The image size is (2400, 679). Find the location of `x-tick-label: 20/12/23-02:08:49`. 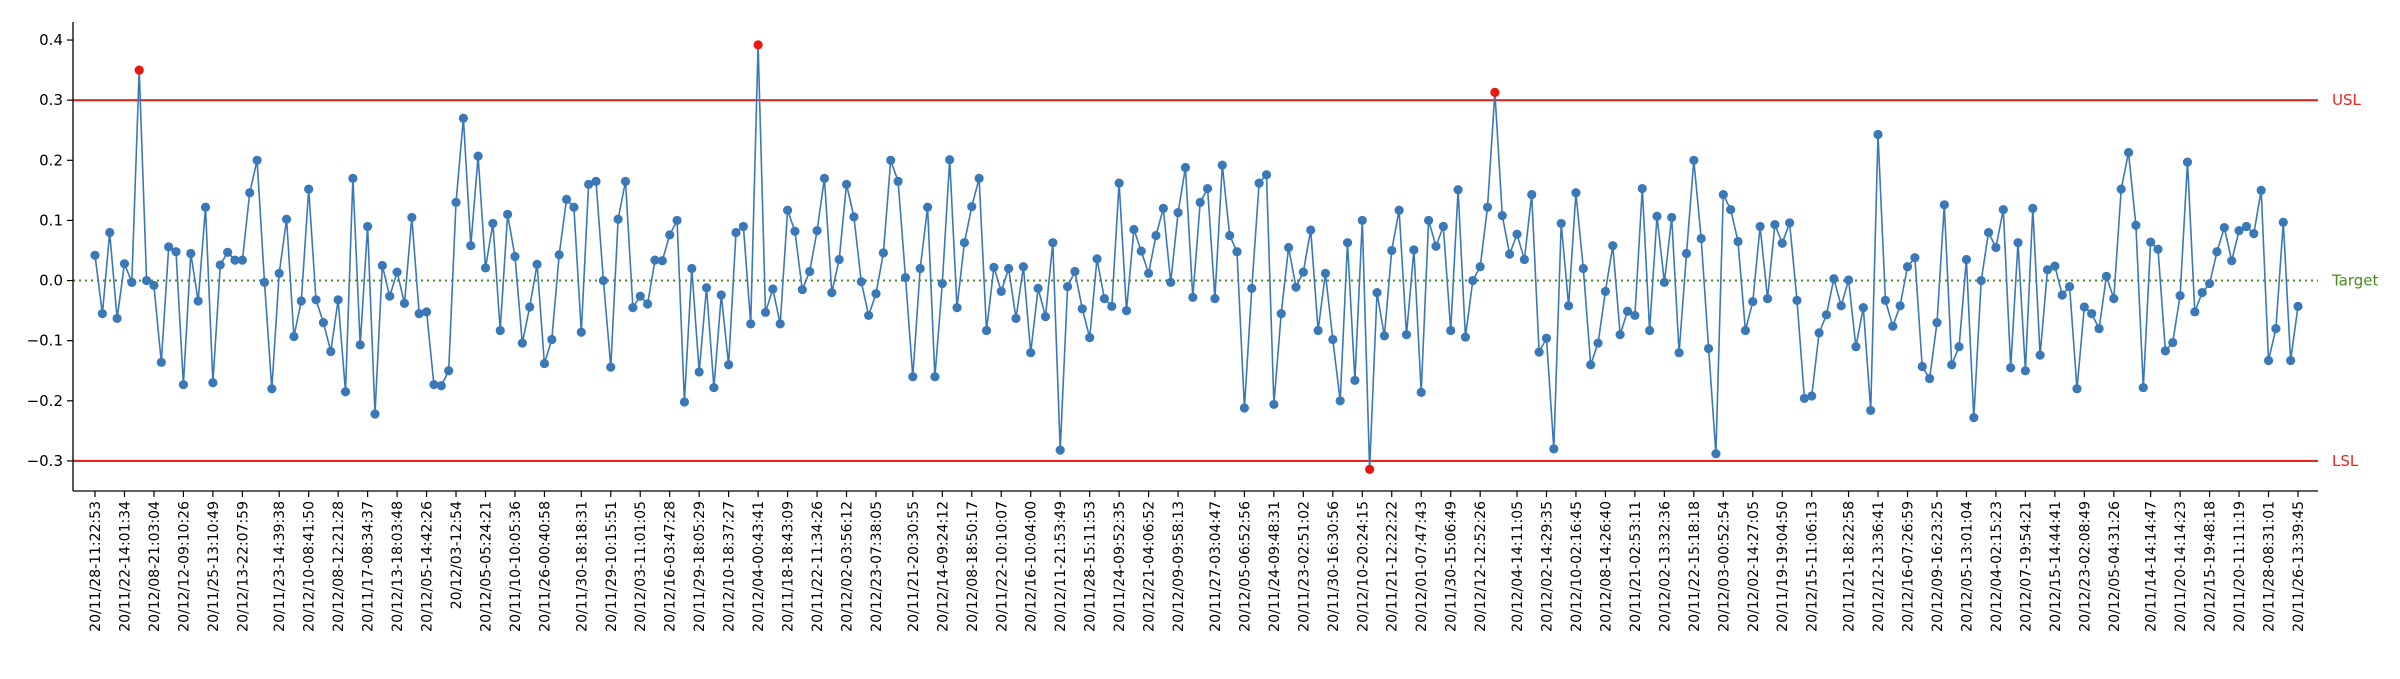

x-tick-label: 20/12/23-02:08:49 is located at coordinates (2085, 566).